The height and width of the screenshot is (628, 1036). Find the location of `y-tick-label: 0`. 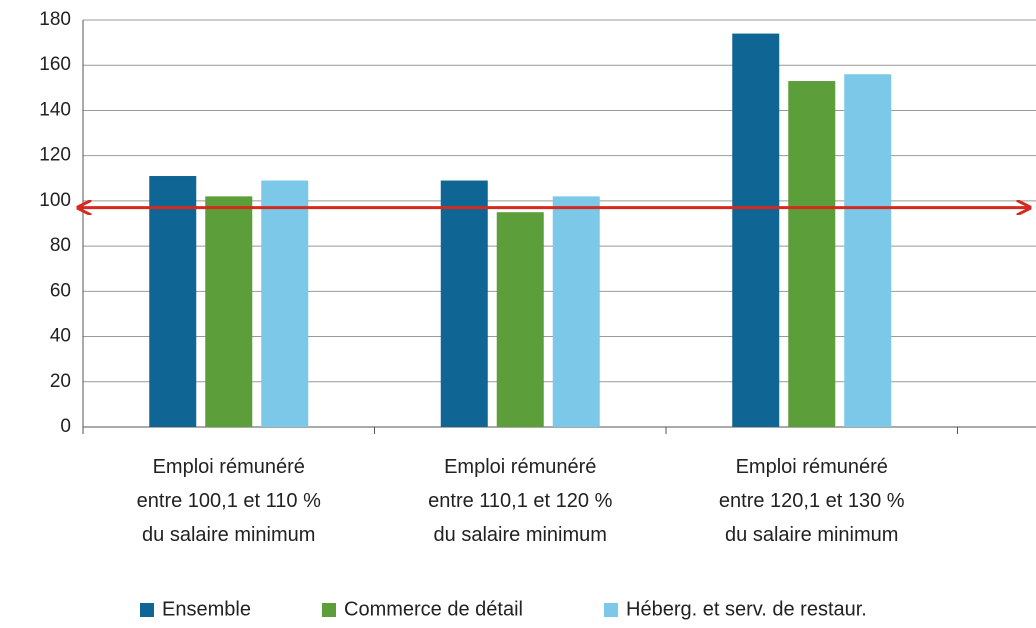

y-tick-label: 0 is located at coordinates (65, 426).